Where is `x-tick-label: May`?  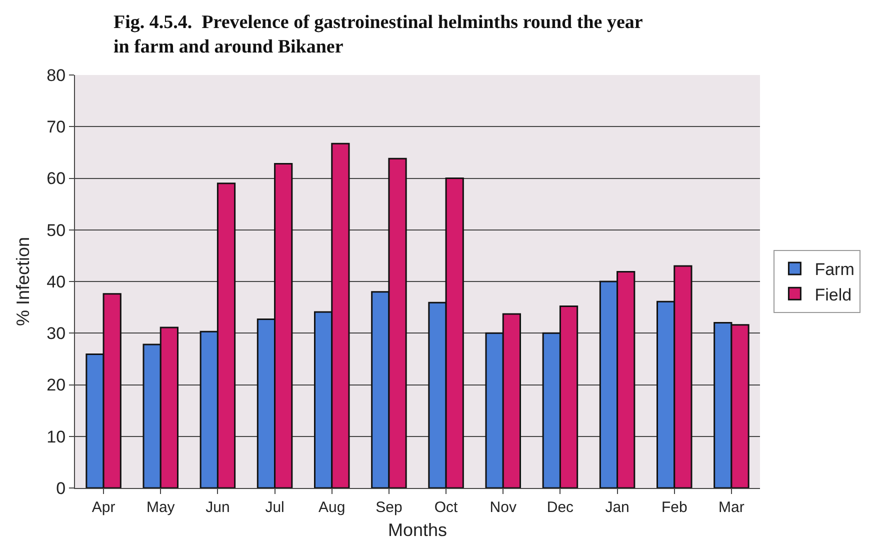
x-tick-label: May is located at coordinates (161, 507).